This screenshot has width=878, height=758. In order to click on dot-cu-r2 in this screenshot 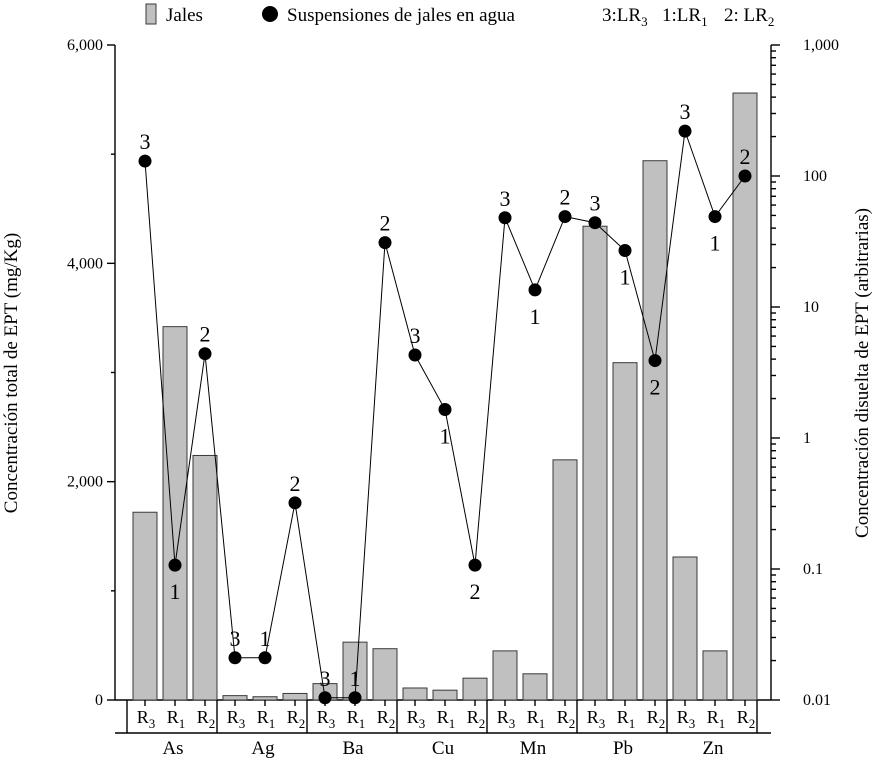, I will do `click(475, 565)`.